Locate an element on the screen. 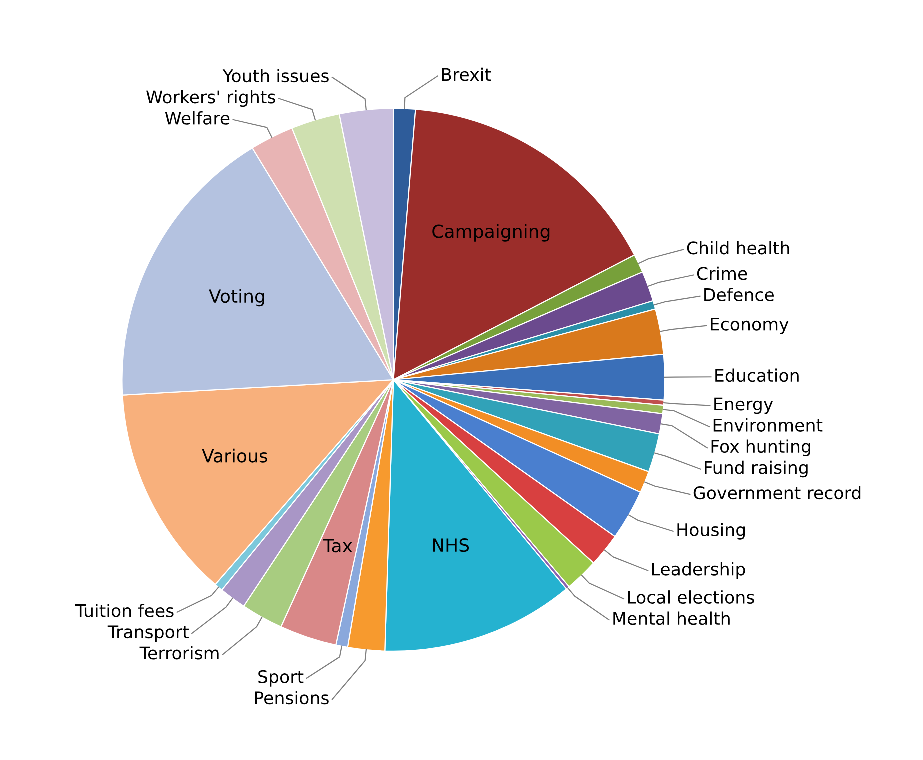  slice-label: Brexit is located at coordinates (467, 75).